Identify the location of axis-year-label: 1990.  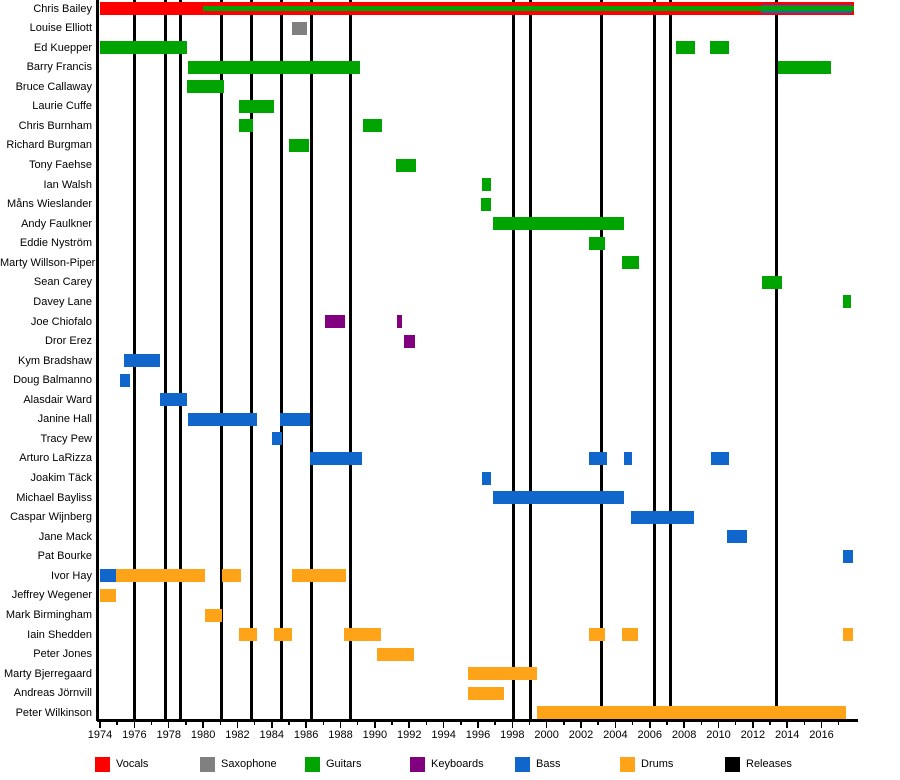
(375, 735).